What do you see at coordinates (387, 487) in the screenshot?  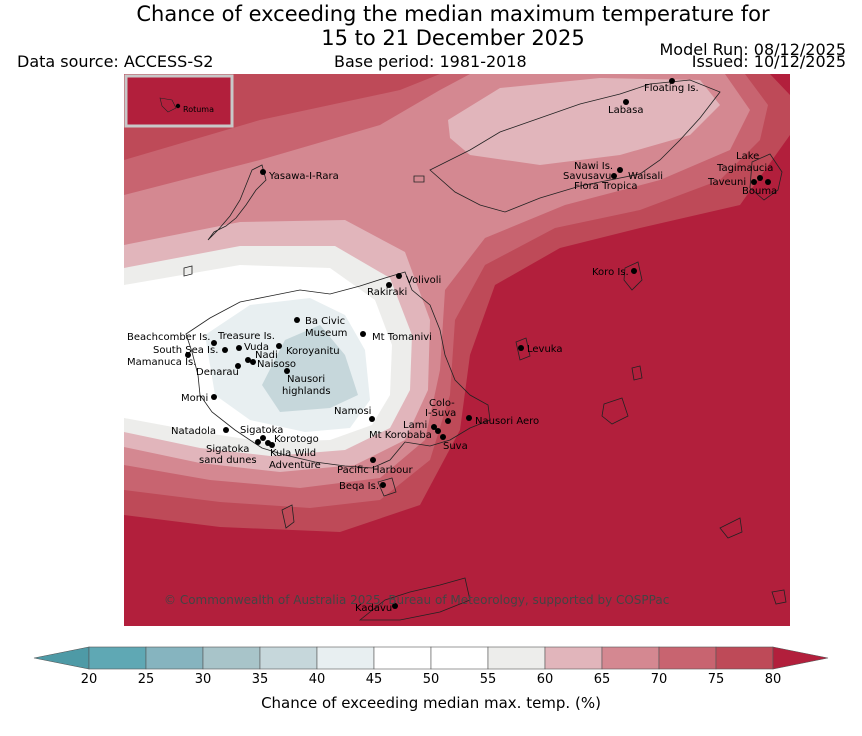 I see `beqa-coast` at bounding box center [387, 487].